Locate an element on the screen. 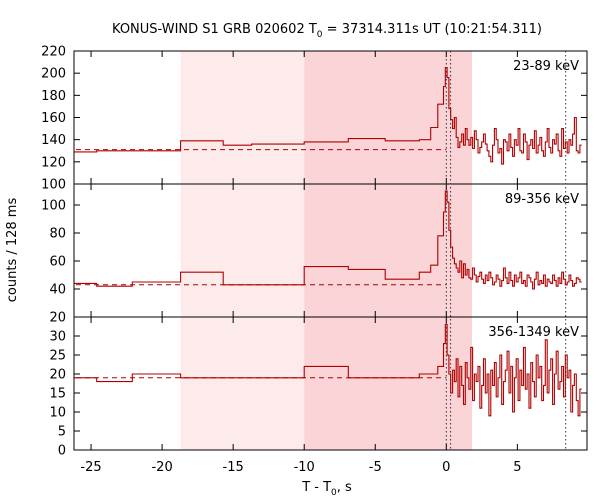 This screenshot has width=600, height=504. energy-band-label: 356-1349 keV is located at coordinates (533, 332).